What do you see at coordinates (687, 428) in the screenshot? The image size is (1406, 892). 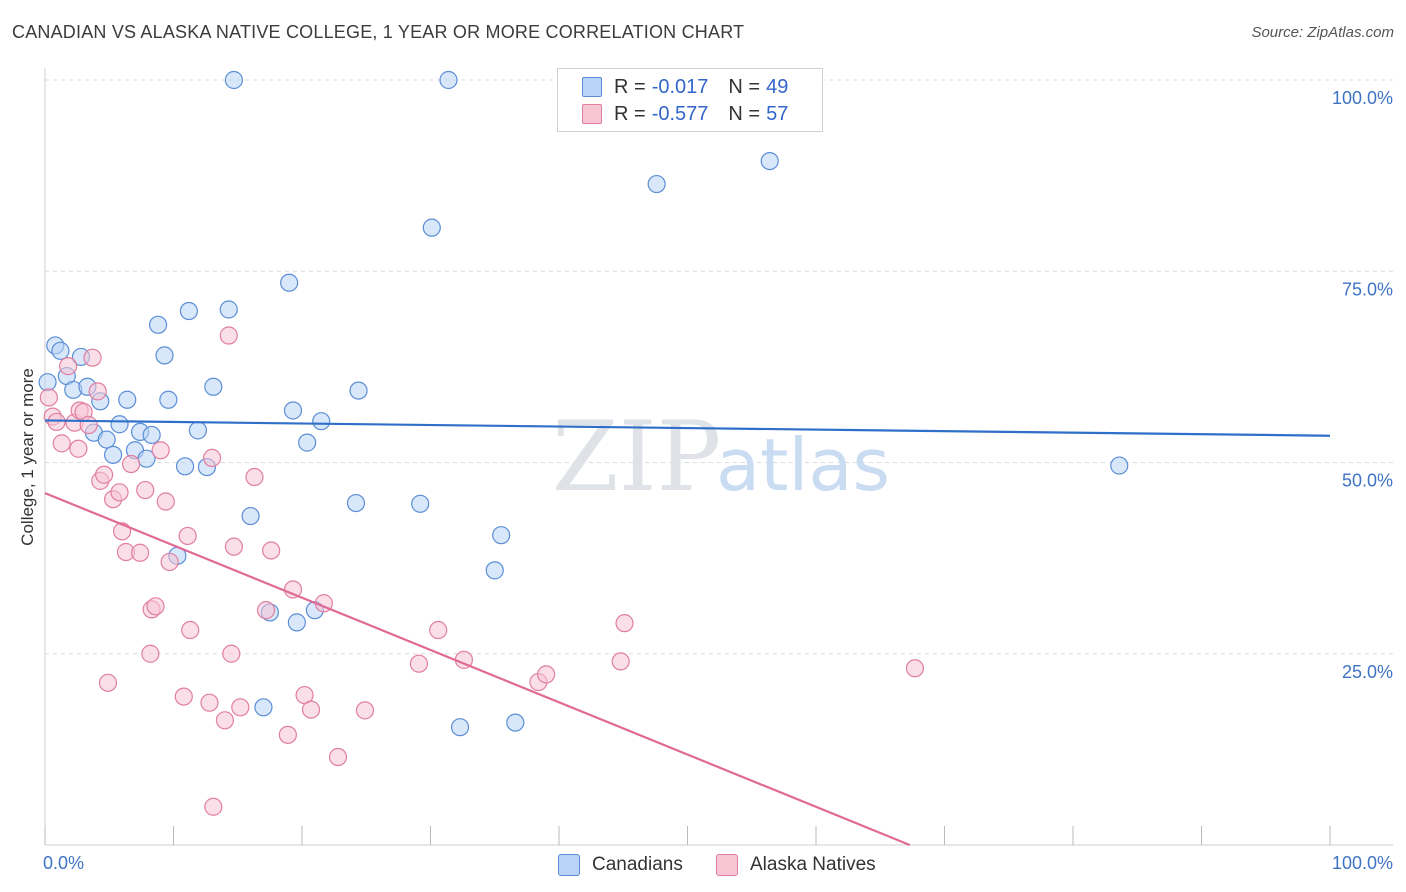 I see `canadians-trend-line` at bounding box center [687, 428].